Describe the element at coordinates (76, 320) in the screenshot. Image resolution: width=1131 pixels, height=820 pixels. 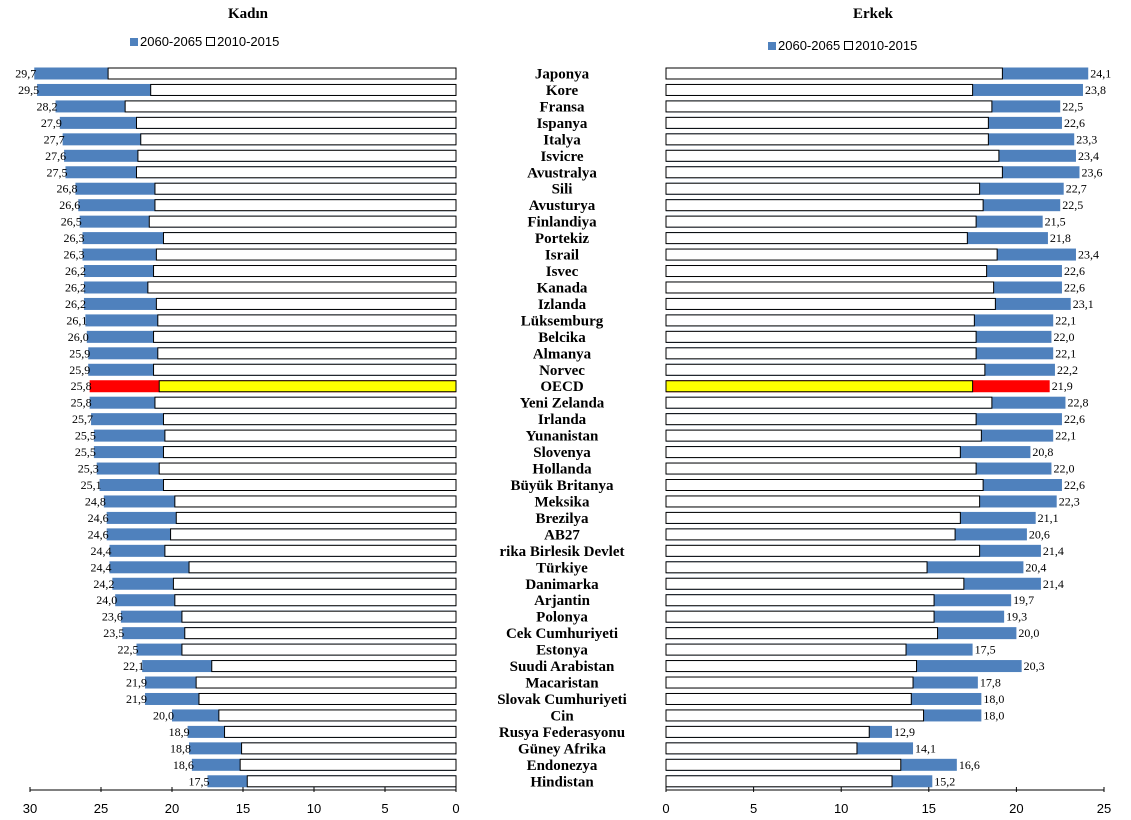
I see `kadin-data-label: 26,1` at that location.